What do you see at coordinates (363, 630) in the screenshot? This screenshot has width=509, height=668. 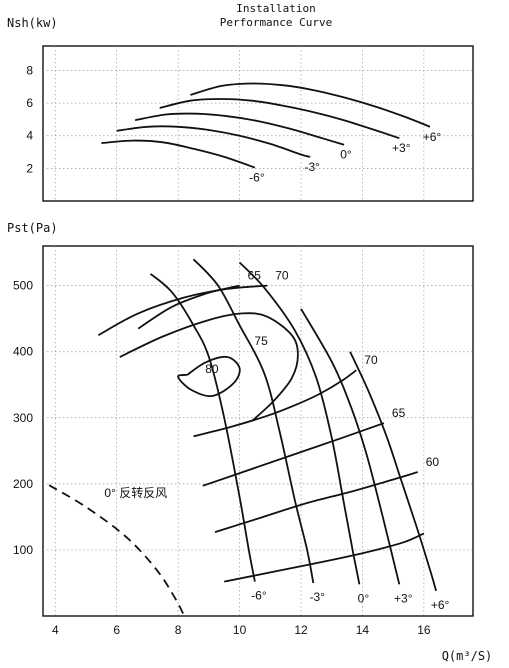 I see `x-tick-label: 14` at bounding box center [363, 630].